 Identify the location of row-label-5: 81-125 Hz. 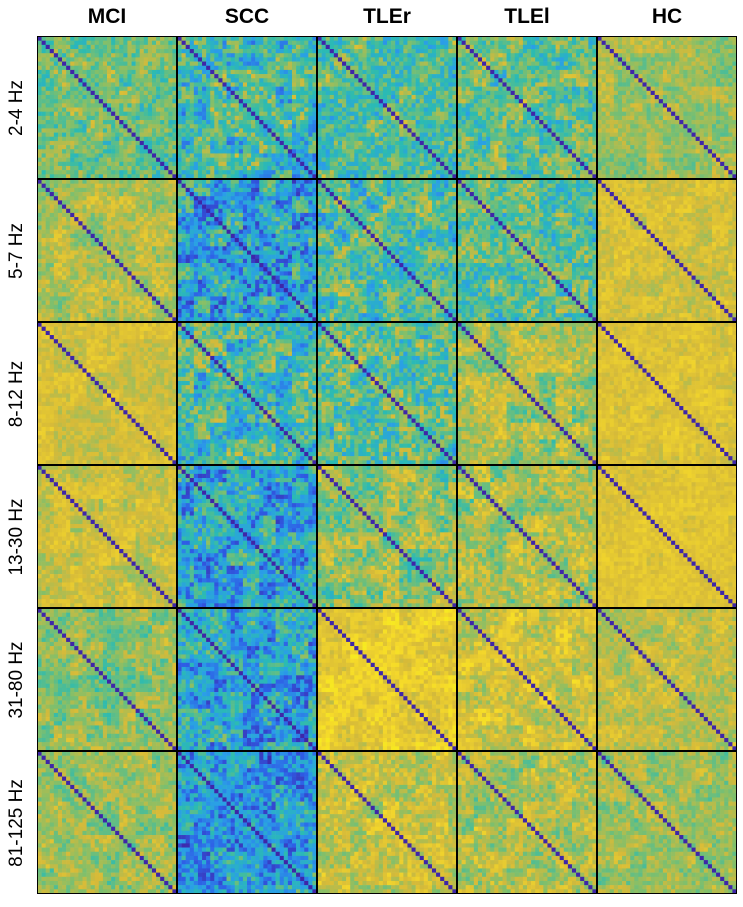
(17, 823).